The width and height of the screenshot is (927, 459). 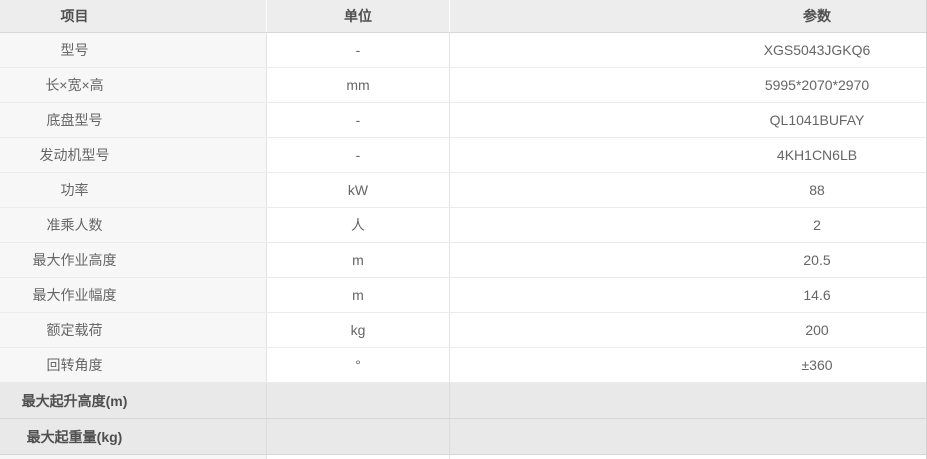 What do you see at coordinates (133, 365) in the screenshot?
I see `item-cell: 回转角度` at bounding box center [133, 365].